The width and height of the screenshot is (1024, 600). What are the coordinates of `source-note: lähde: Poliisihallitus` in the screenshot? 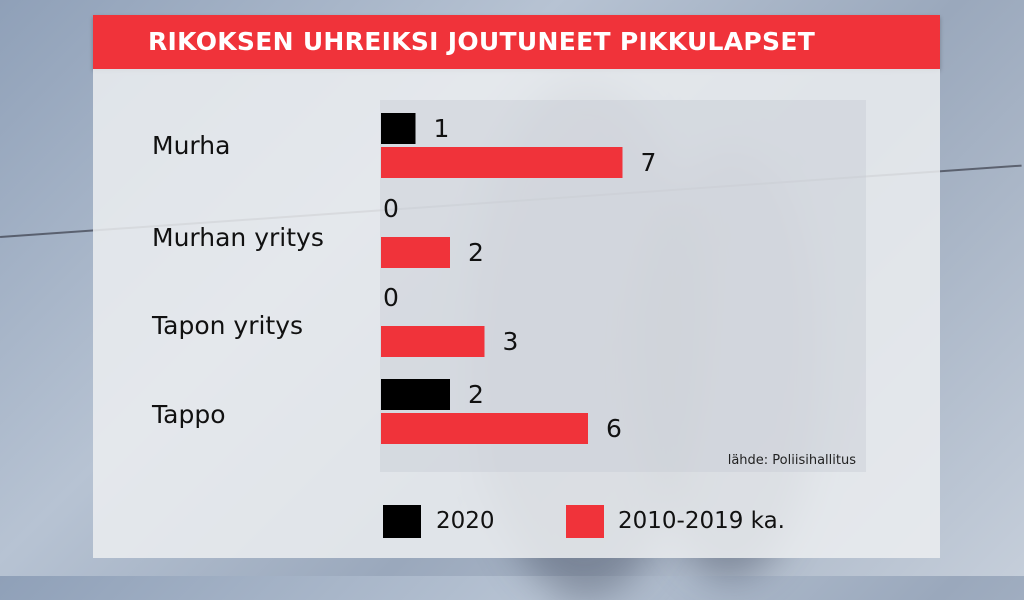 It's located at (791, 460).